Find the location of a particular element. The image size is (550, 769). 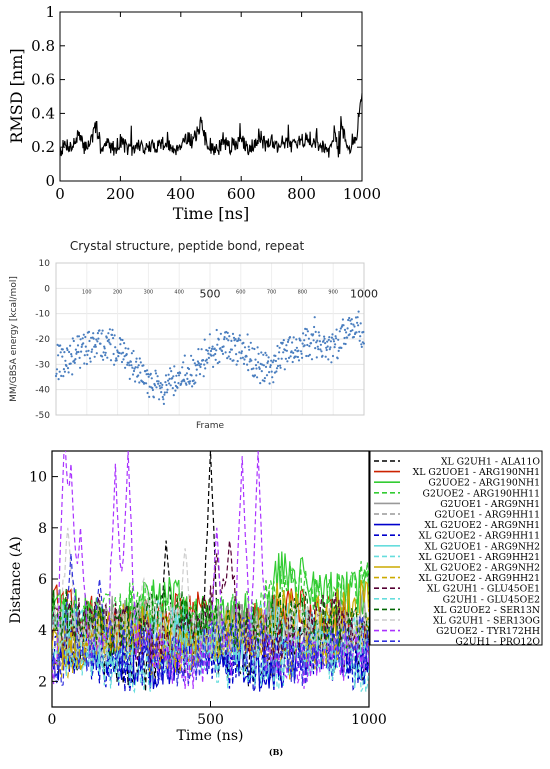

legend-entry-label: G2UOE1 - ARG9NH1 is located at coordinates (490, 504).